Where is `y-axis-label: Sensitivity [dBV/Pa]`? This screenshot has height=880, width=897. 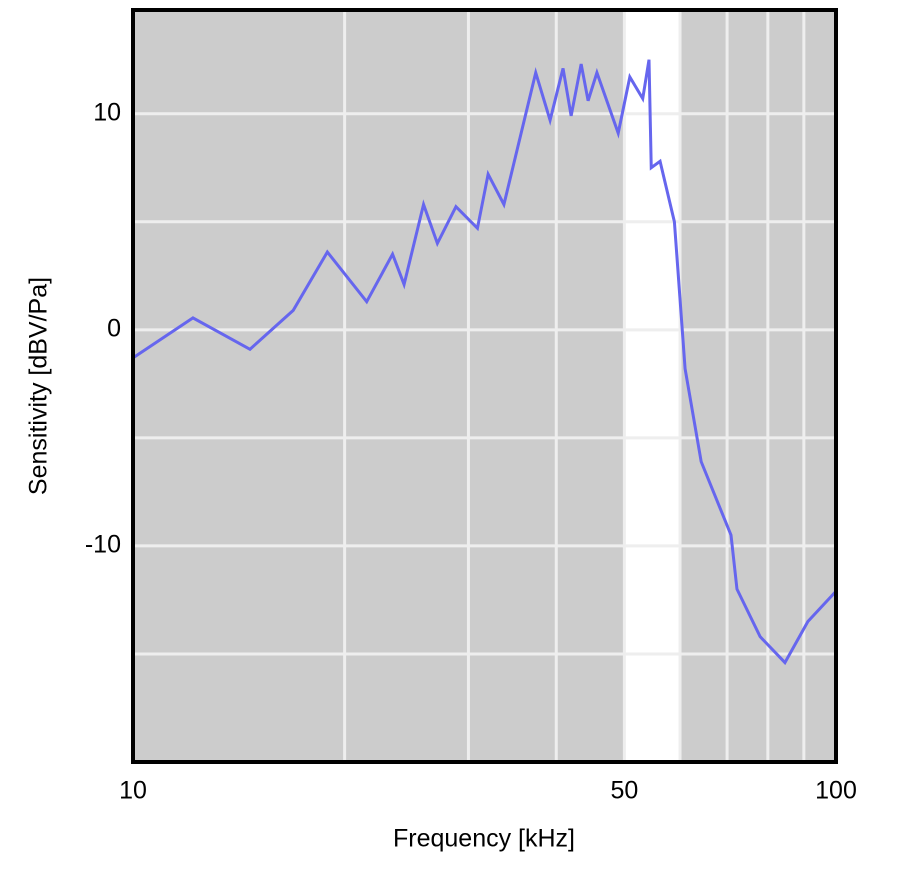 y-axis-label: Sensitivity [dBV/Pa] is located at coordinates (39, 386).